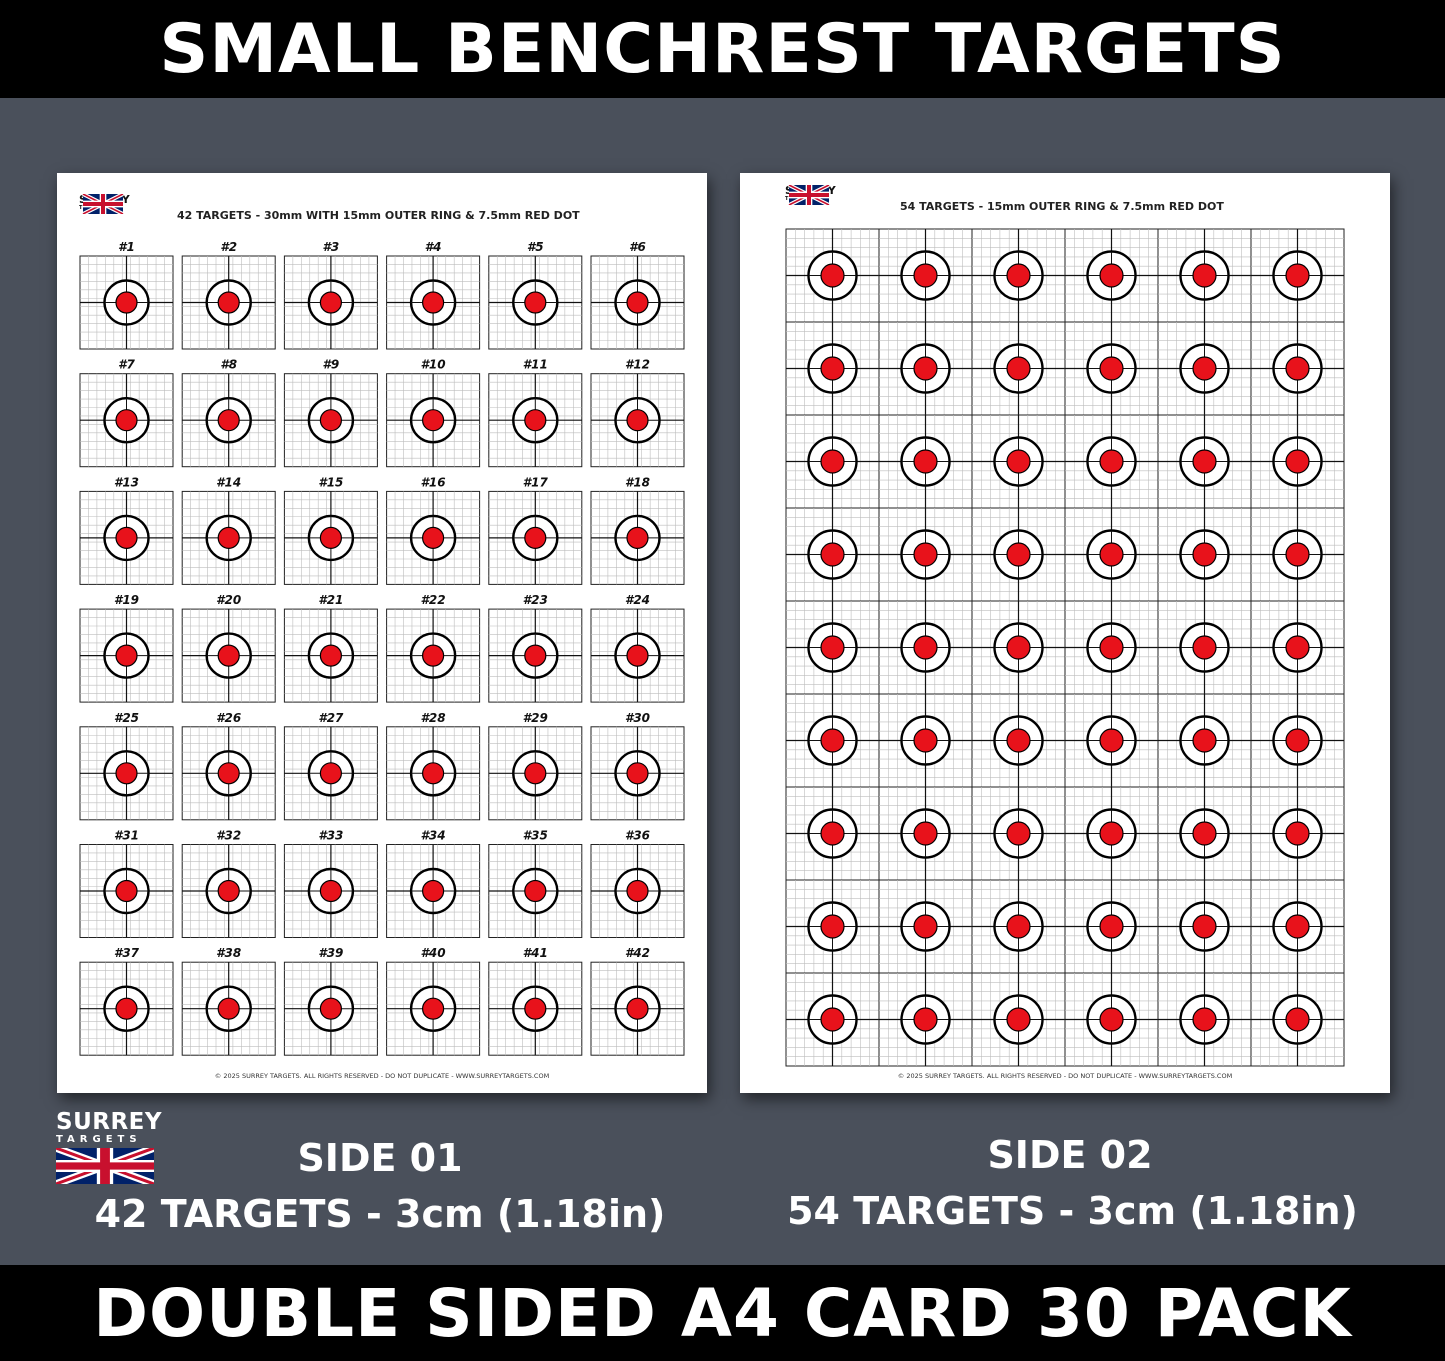 The image size is (1445, 1361). I want to click on target-number: #8, so click(228, 365).